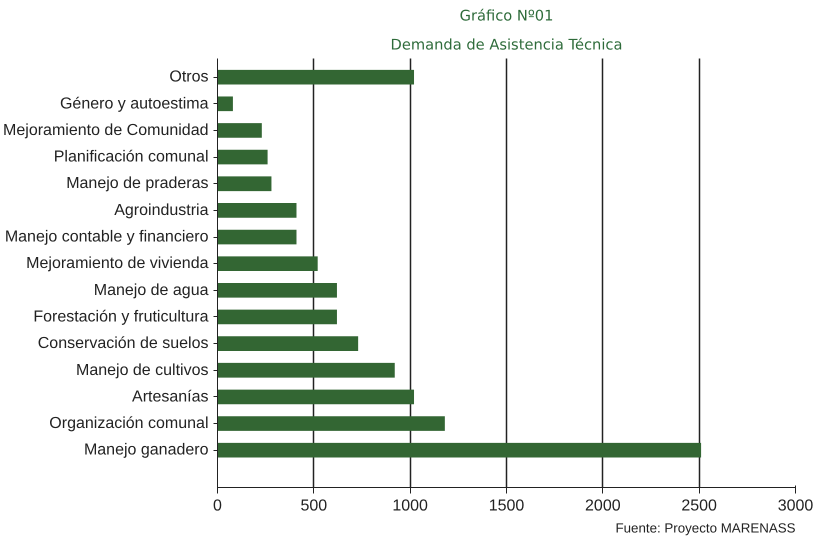 This screenshot has height=546, width=821. I want to click on y-tick-label: Artesanías, so click(170, 397).